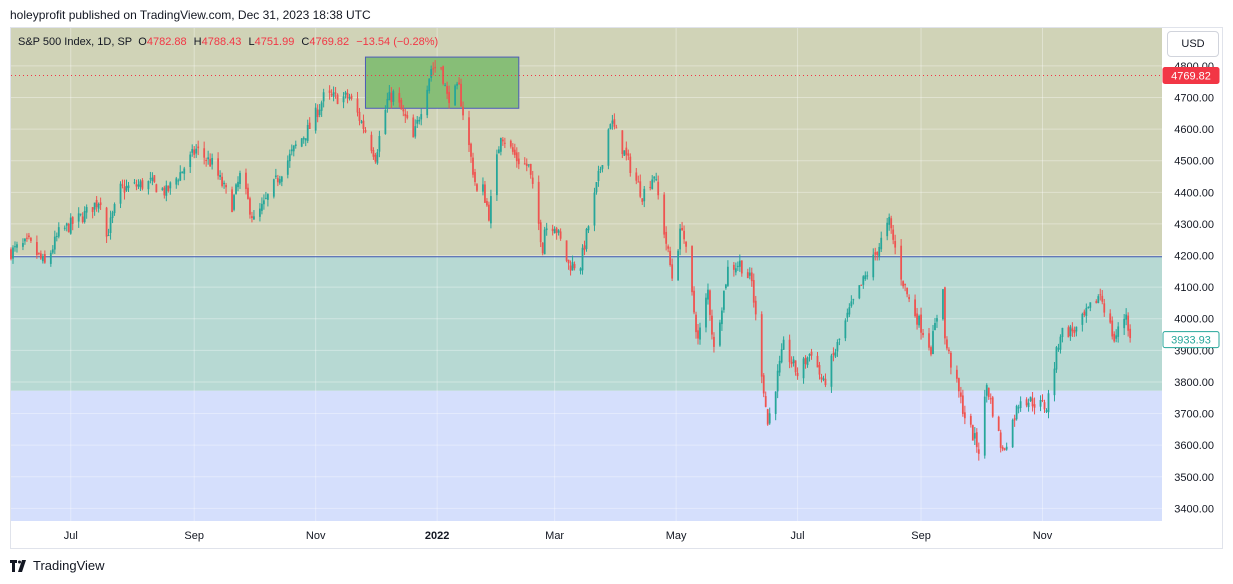  What do you see at coordinates (442, 82) in the screenshot?
I see `drawn-rectangle` at bounding box center [442, 82].